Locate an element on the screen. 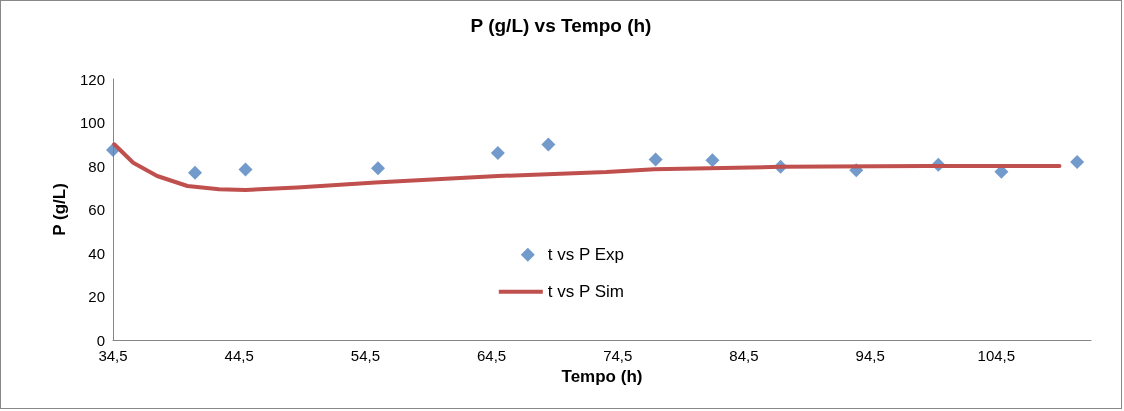 This screenshot has height=411, width=1124. y-tick-label: 40 is located at coordinates (96, 253).